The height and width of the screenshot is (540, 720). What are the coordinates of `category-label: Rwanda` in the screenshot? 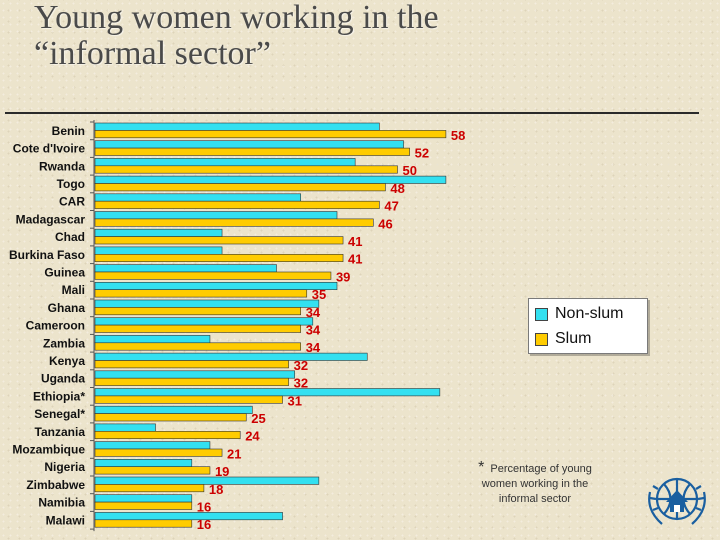 It's located at (62, 166).